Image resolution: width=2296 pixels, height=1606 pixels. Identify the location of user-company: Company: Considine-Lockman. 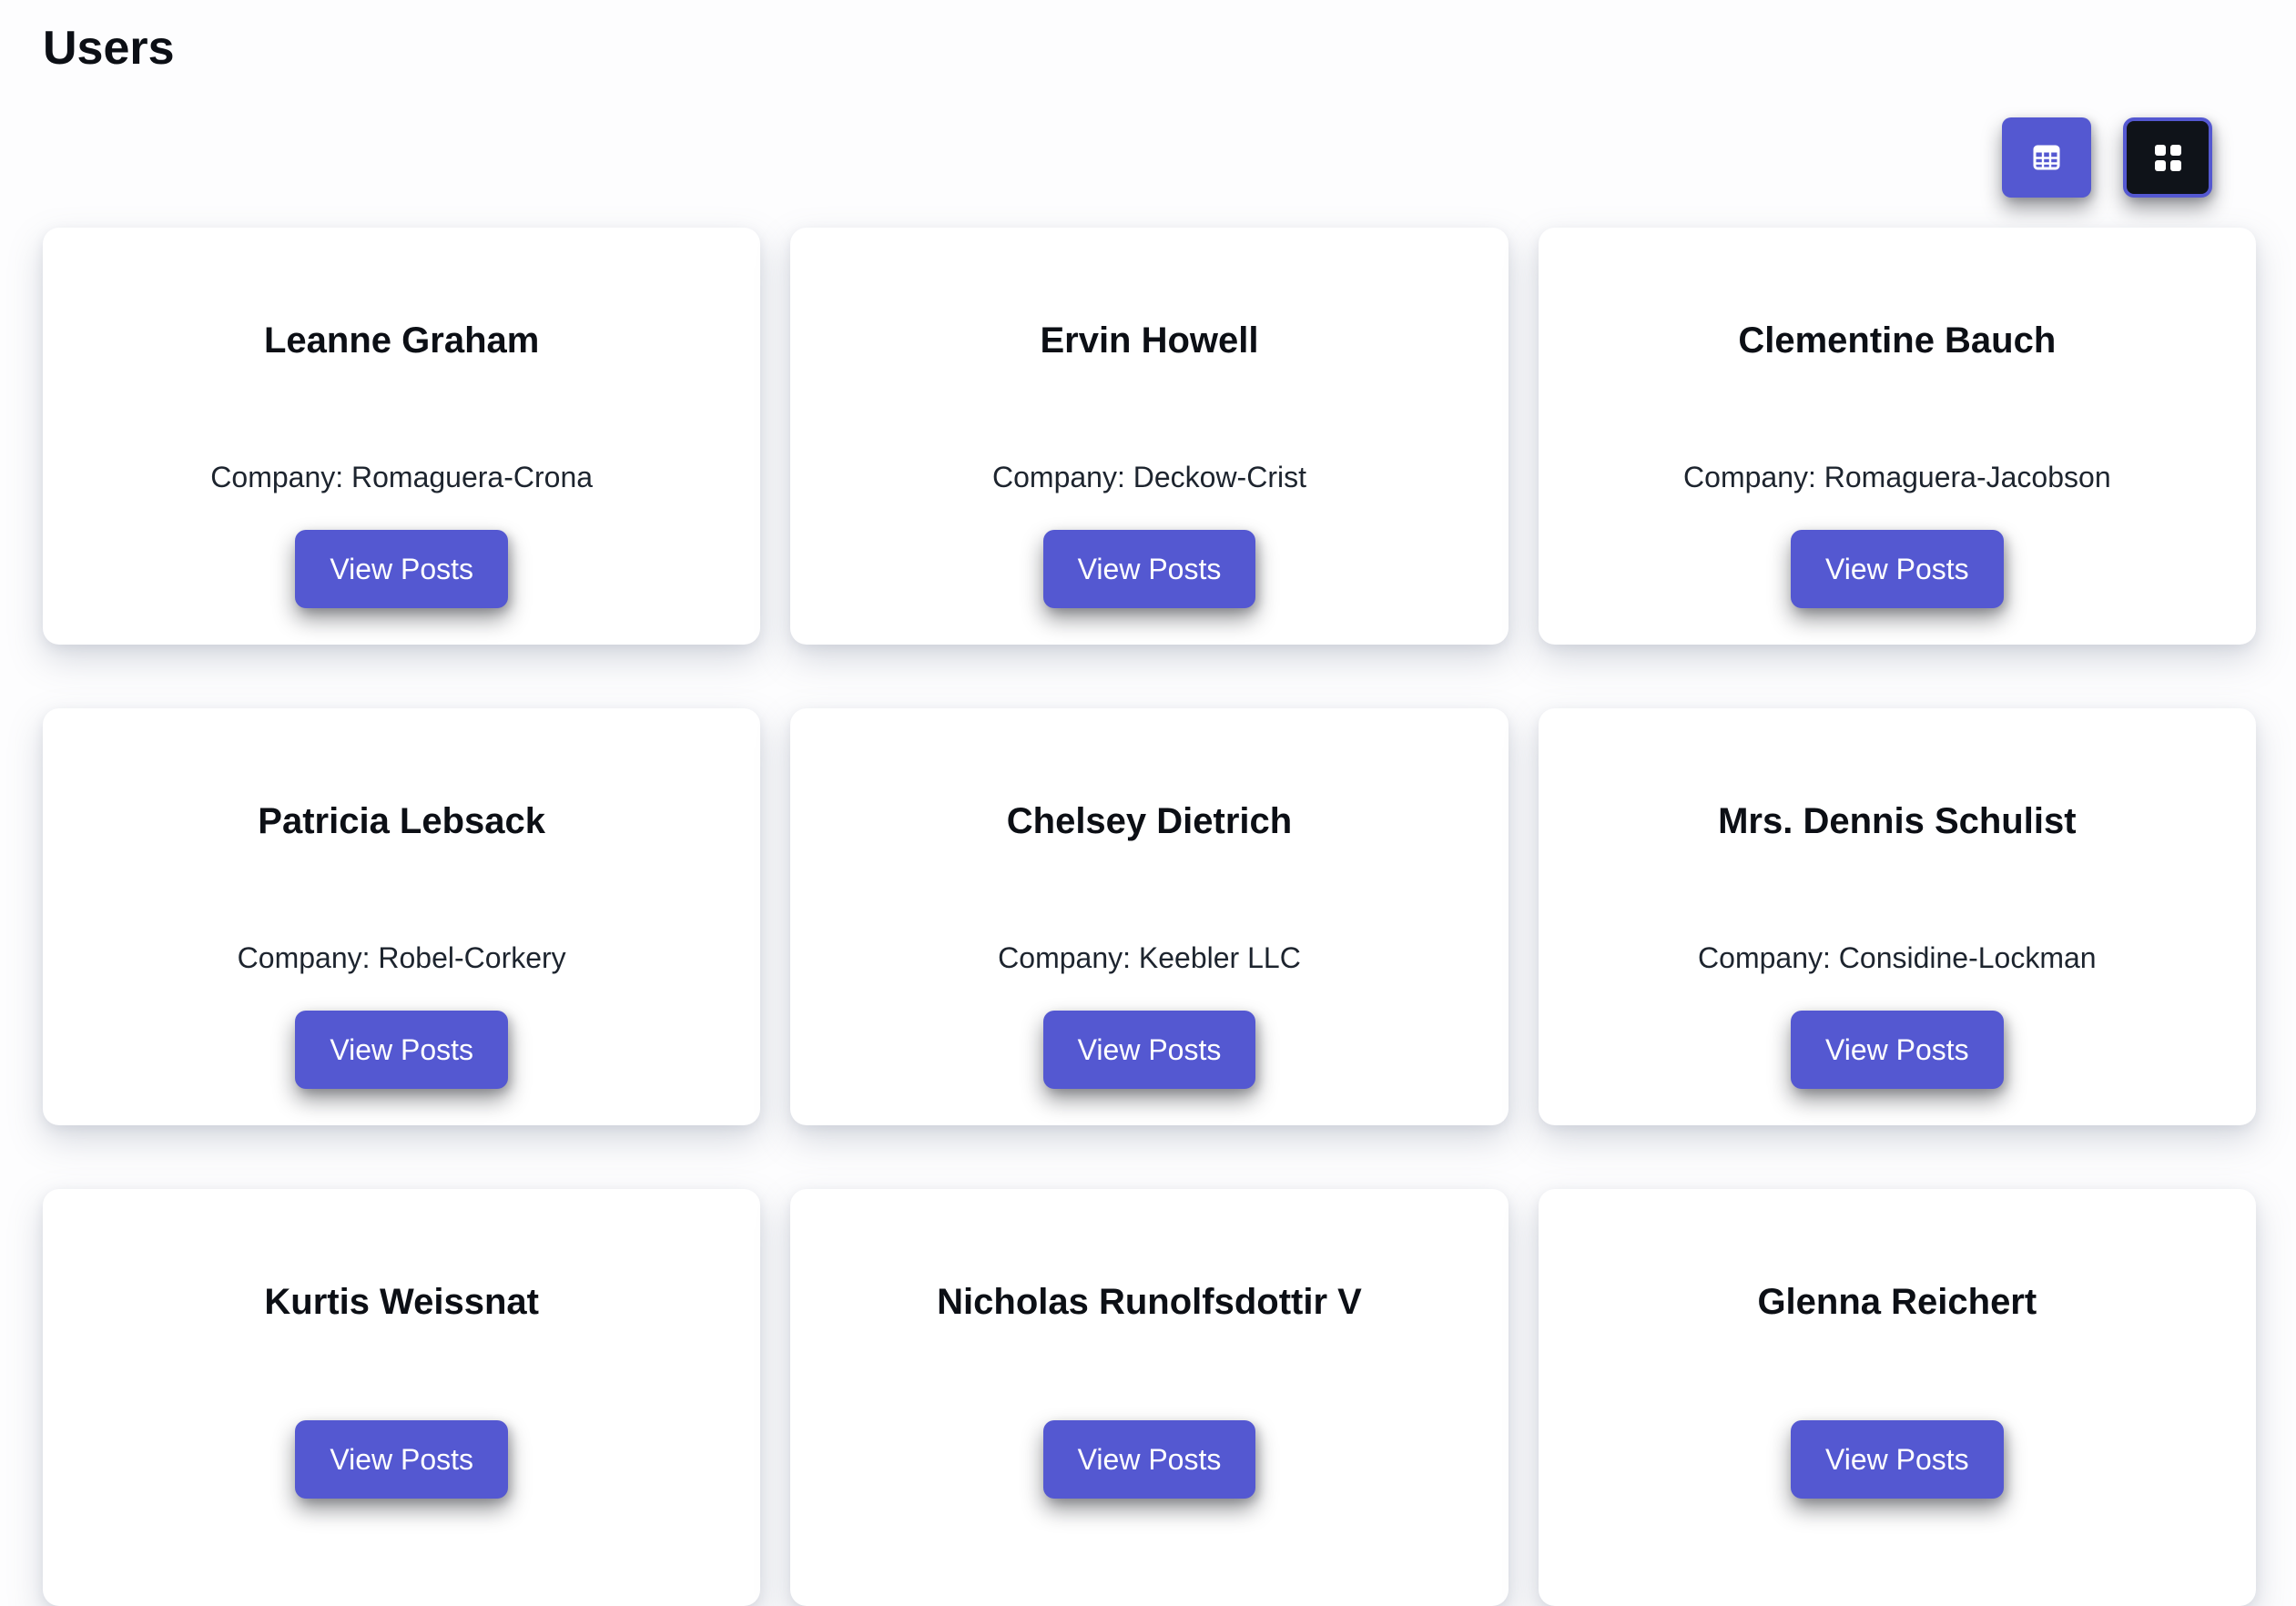
(1897, 958).